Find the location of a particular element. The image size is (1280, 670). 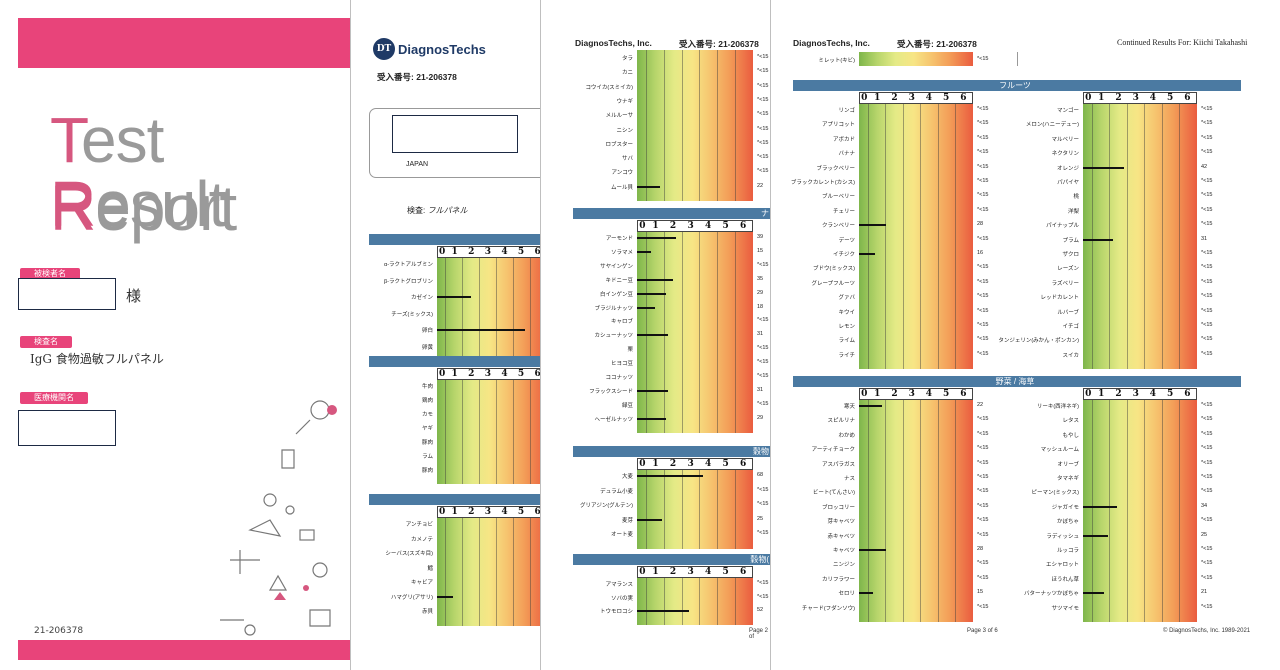

food-label: イチゴ is located at coordinates (1070, 327).